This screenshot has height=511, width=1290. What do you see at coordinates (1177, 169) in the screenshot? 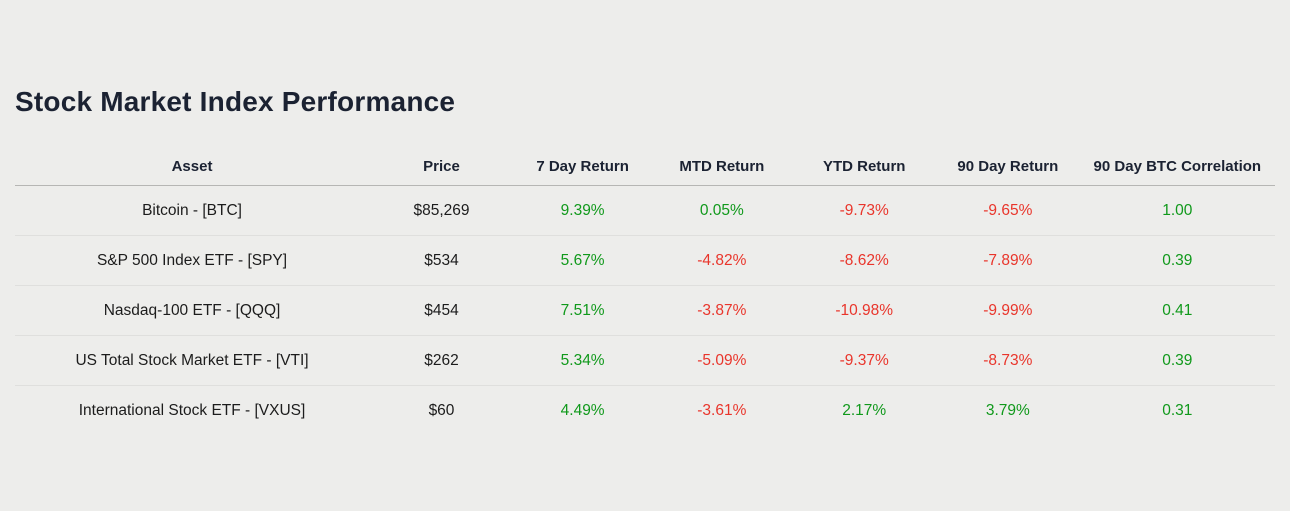
I see `column-header-90-day-btc-correlation: 90 Day BTC Correlation` at bounding box center [1177, 169].